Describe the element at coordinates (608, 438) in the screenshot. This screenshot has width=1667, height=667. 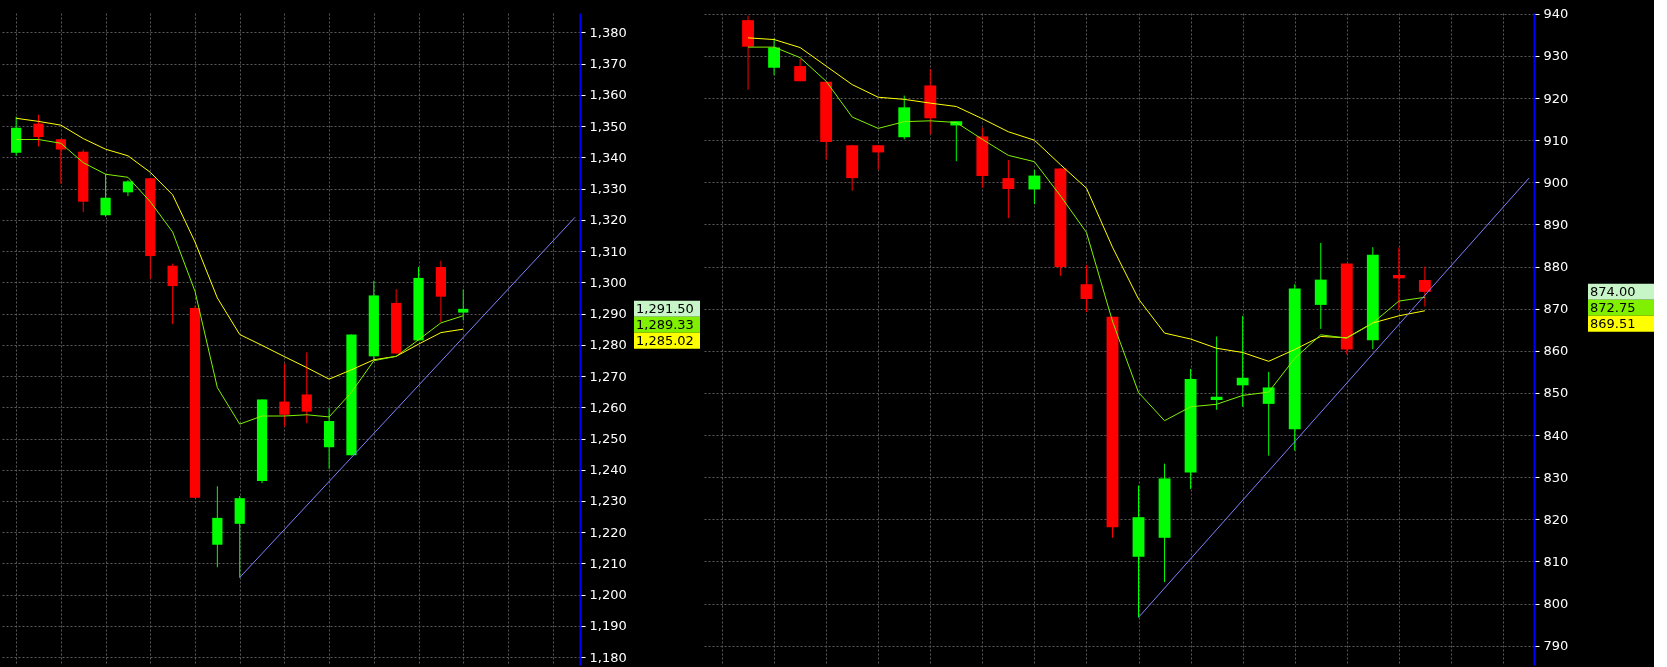
I see `y-tick-label: 1,250` at that location.